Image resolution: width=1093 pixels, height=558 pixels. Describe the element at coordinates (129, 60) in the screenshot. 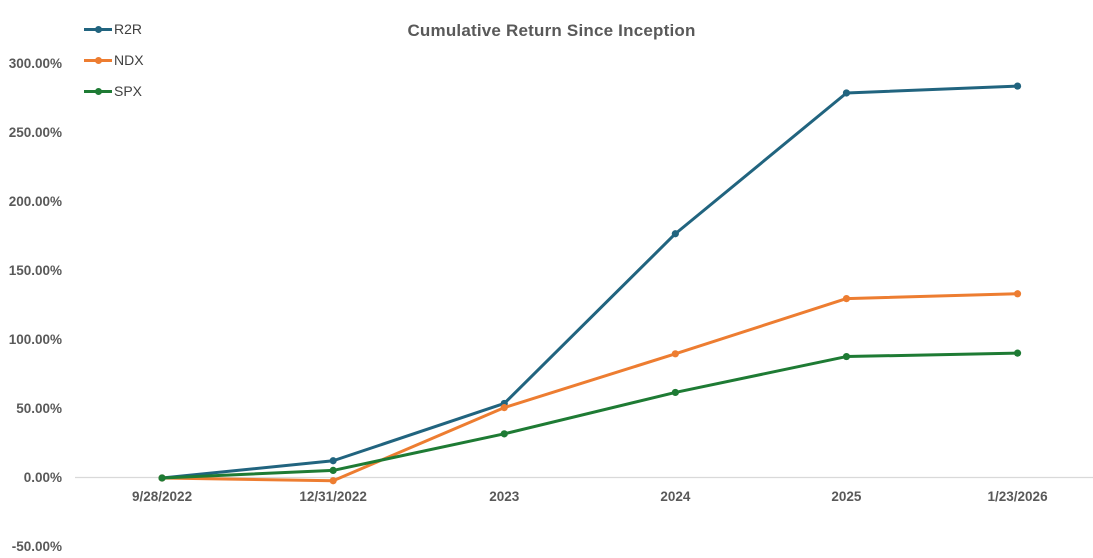

I see `legend-label-ndx: NDX` at that location.